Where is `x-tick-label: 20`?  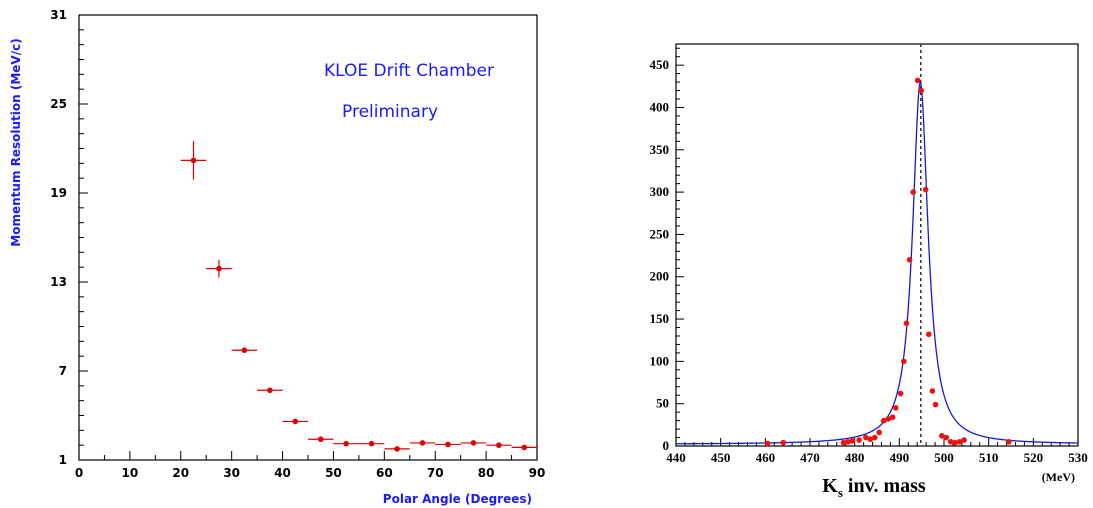 x-tick-label: 20 is located at coordinates (180, 473).